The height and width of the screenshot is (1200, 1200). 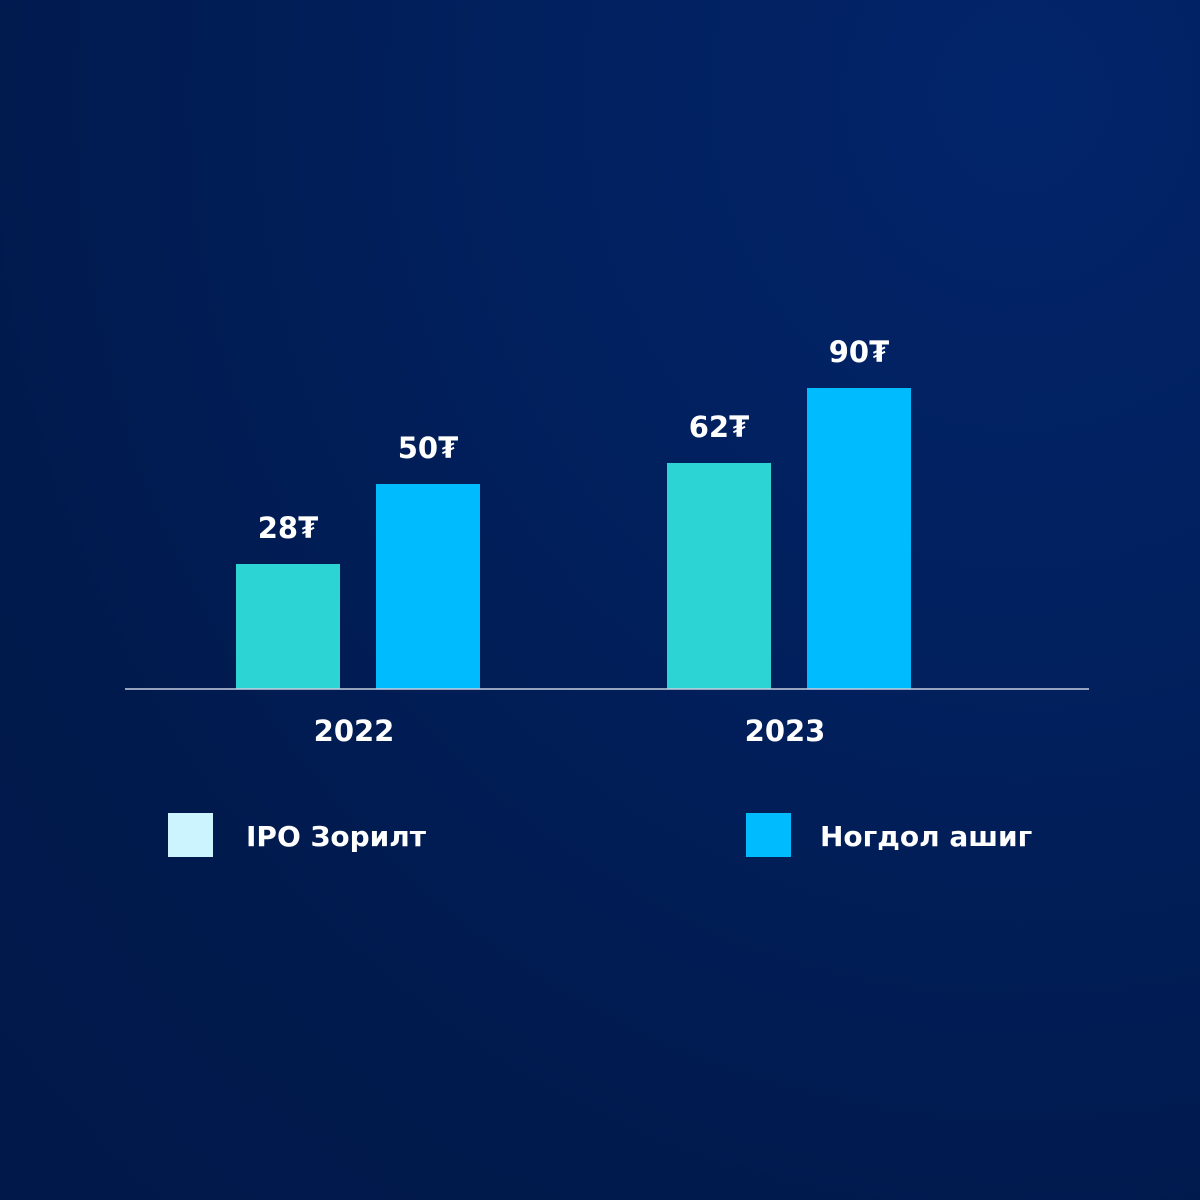 What do you see at coordinates (570, 731) in the screenshot?
I see `category-labels-layer: 2022 2023` at bounding box center [570, 731].